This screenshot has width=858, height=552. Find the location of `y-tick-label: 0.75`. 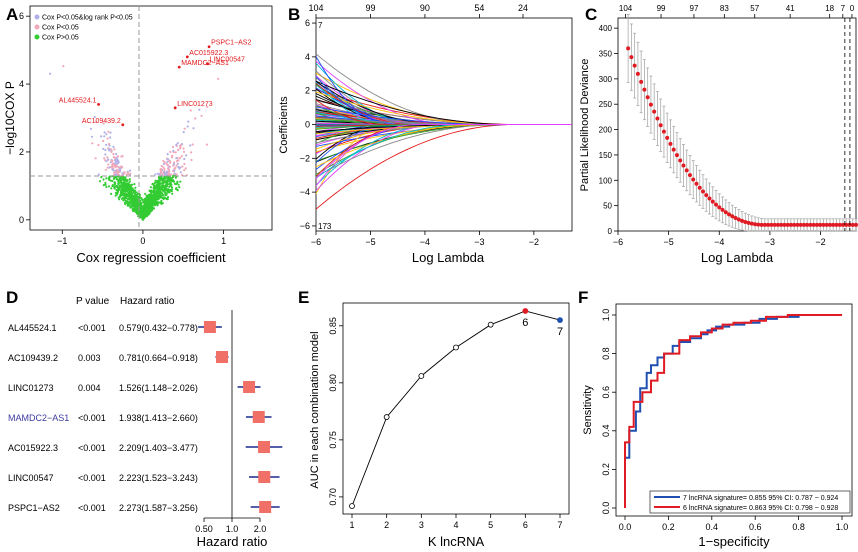

y-tick-label: 0.75 is located at coordinates (333, 440).